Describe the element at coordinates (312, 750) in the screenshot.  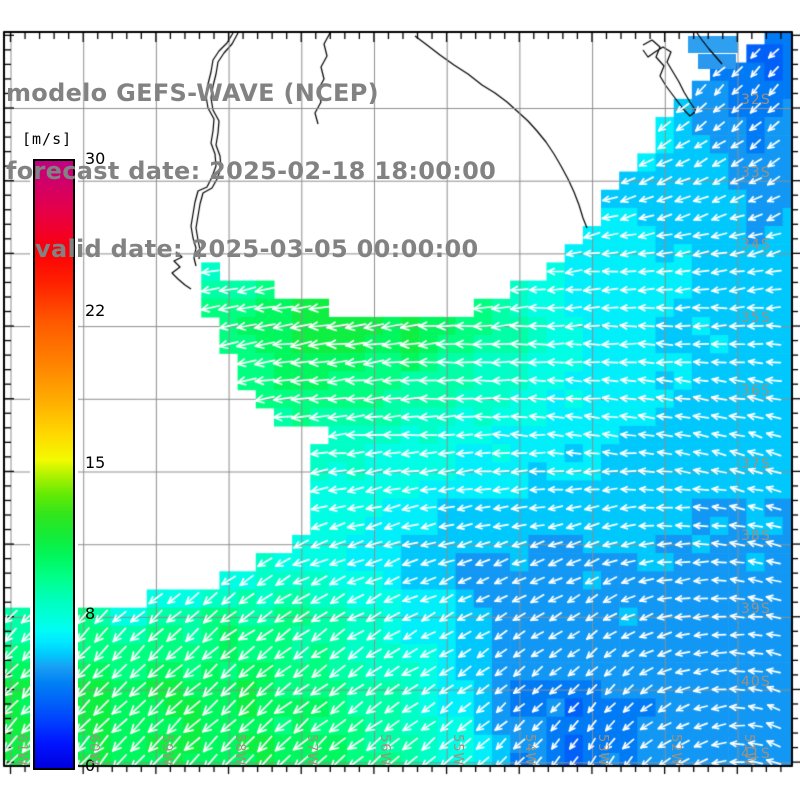
I see `lon-label: 57W` at that location.